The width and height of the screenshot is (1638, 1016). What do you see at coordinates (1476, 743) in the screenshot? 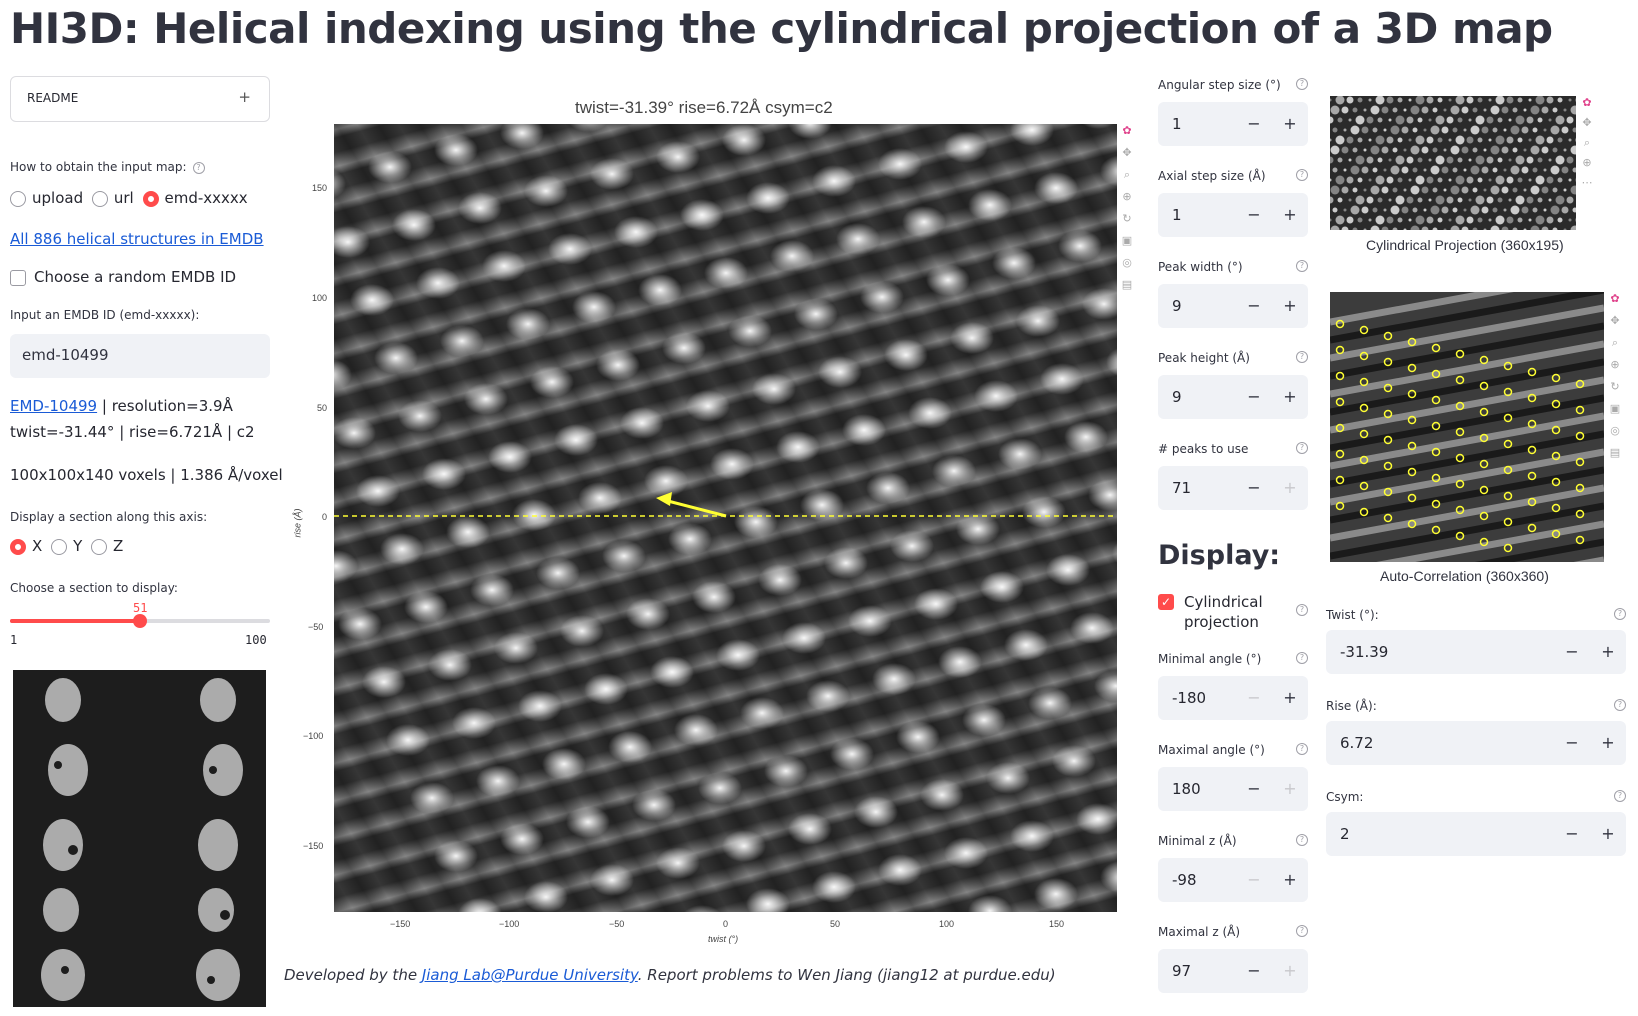
I see `rise-input: 6.72 − +` at bounding box center [1476, 743].